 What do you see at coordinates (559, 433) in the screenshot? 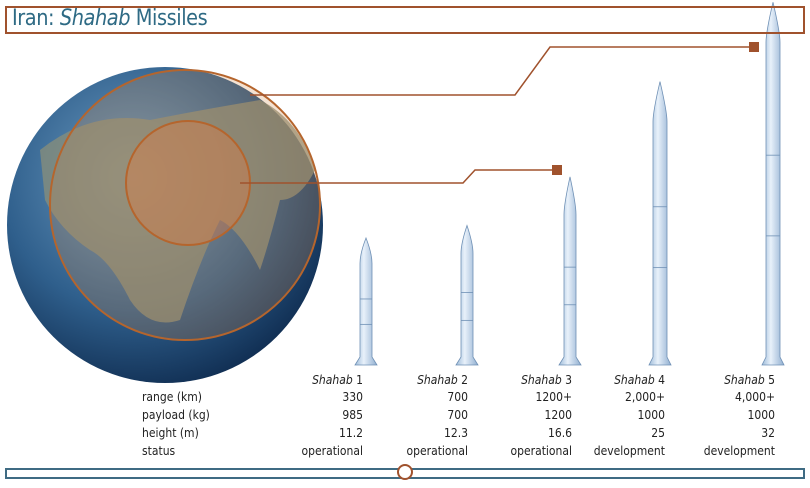
I see `cell-height: 16.6` at bounding box center [559, 433].